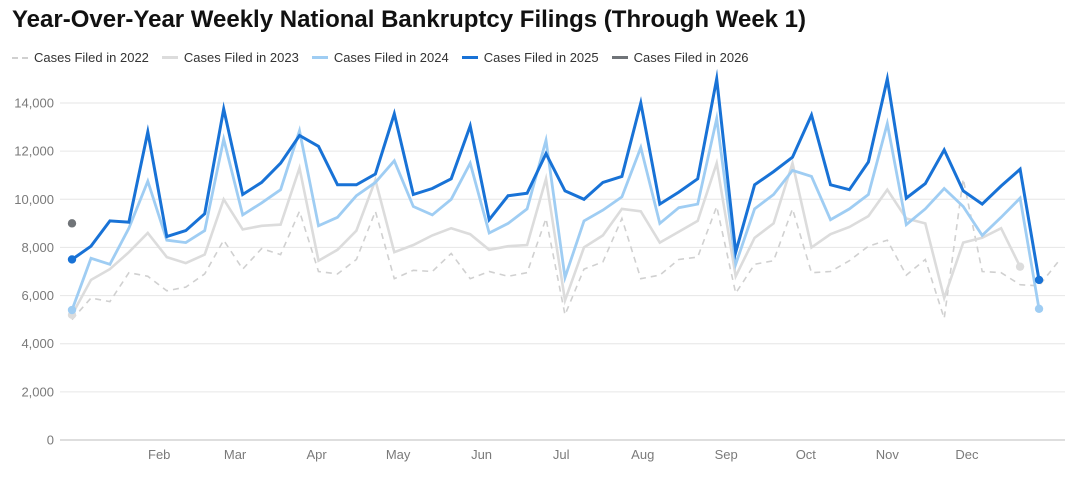 The height and width of the screenshot is (480, 1075). What do you see at coordinates (37, 247) in the screenshot?
I see `y-tick-label: 8,000` at bounding box center [37, 247].